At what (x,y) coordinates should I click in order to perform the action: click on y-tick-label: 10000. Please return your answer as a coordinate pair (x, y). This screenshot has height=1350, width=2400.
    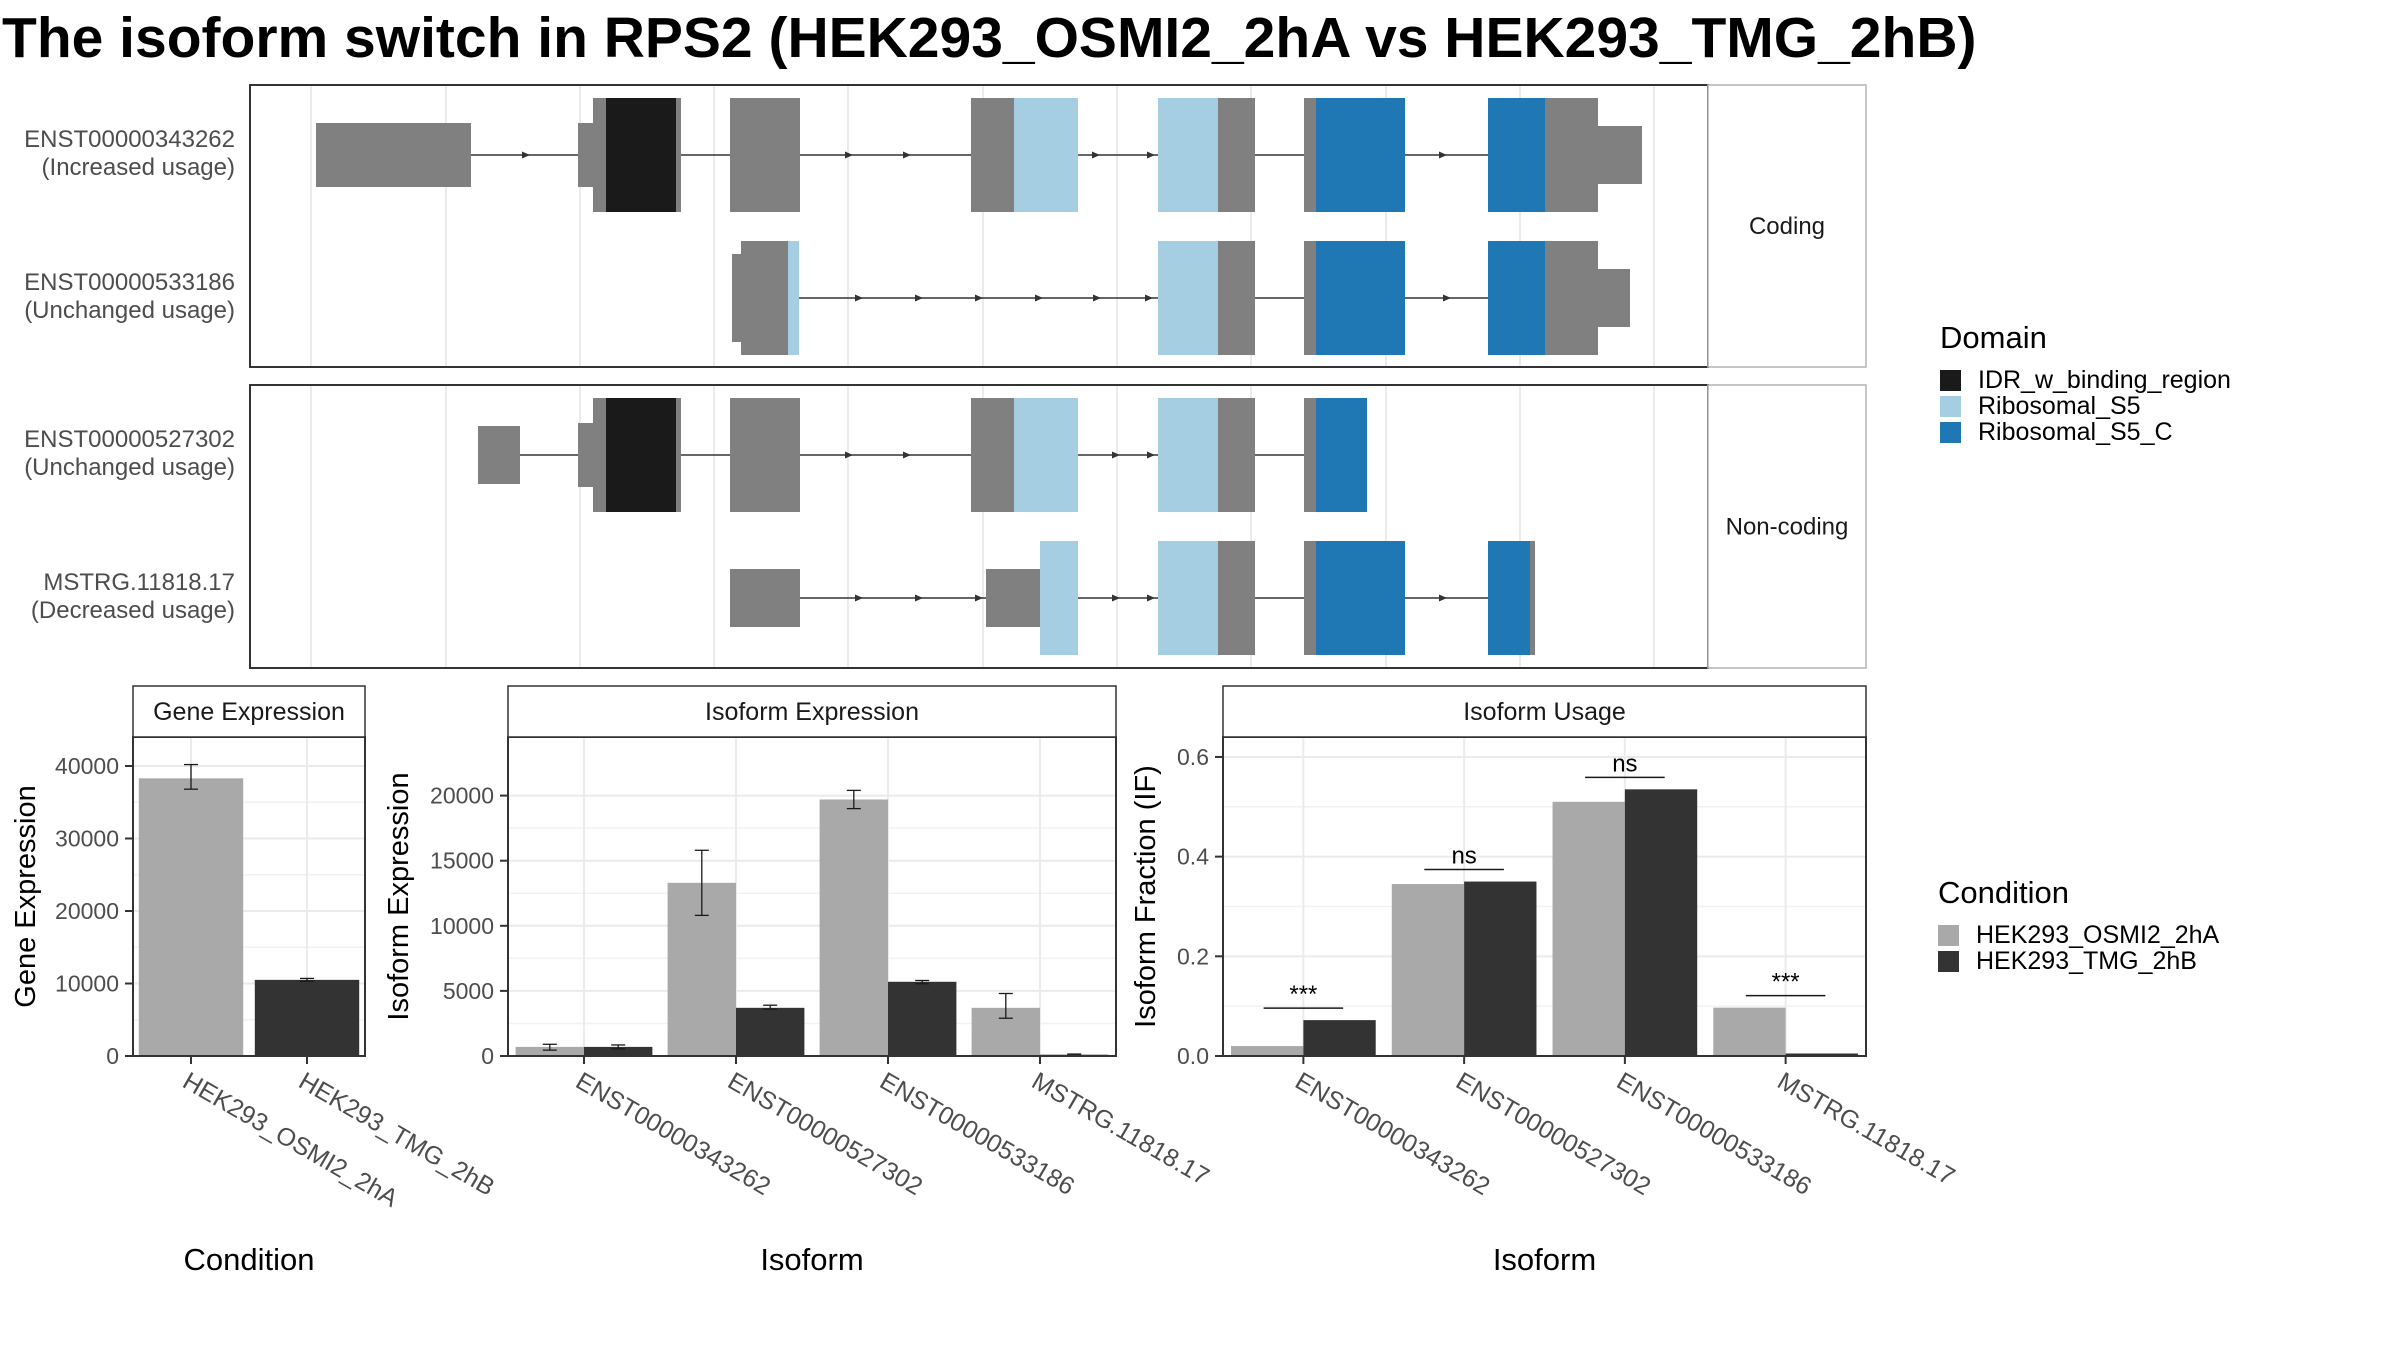
    Looking at the image, I should click on (87, 984).